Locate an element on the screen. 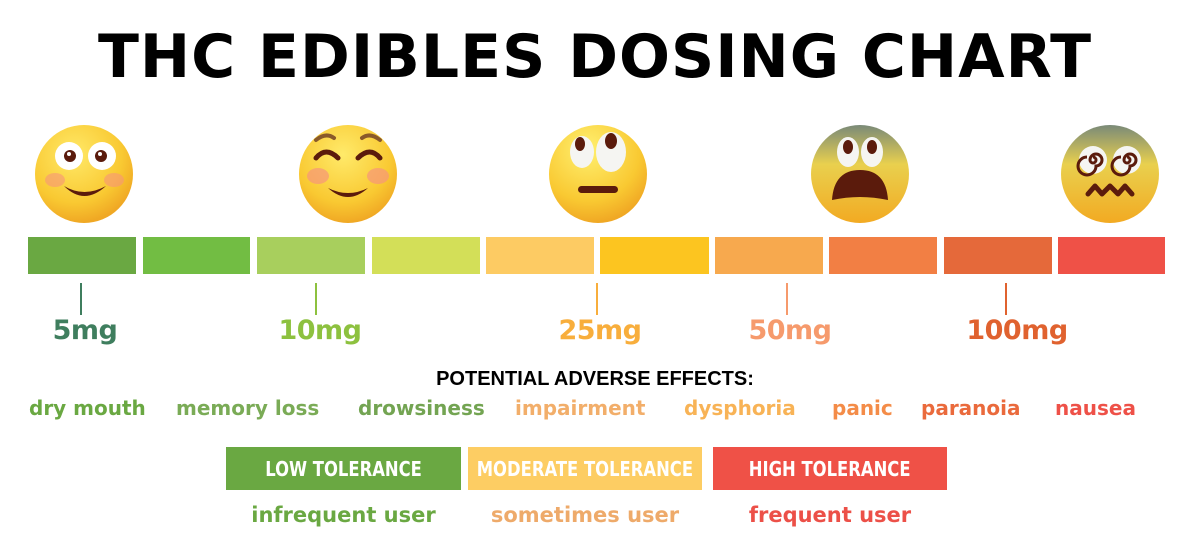  wide-eyed-smile-emoji-icon is located at coordinates (84, 174).